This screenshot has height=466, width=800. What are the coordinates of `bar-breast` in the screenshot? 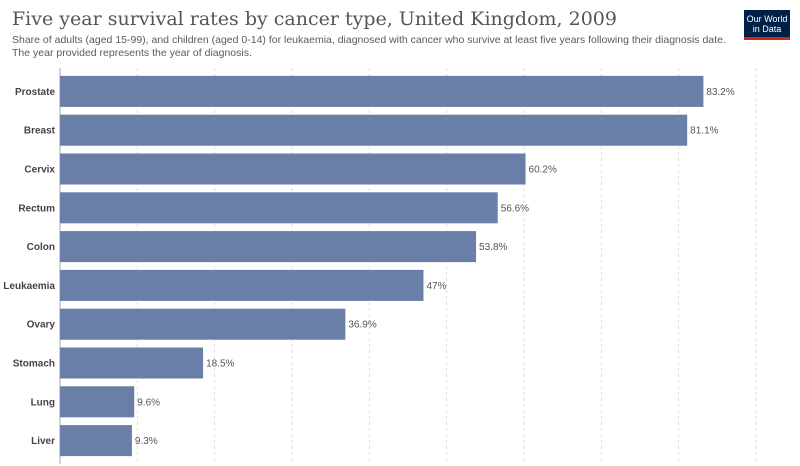 It's located at (374, 130).